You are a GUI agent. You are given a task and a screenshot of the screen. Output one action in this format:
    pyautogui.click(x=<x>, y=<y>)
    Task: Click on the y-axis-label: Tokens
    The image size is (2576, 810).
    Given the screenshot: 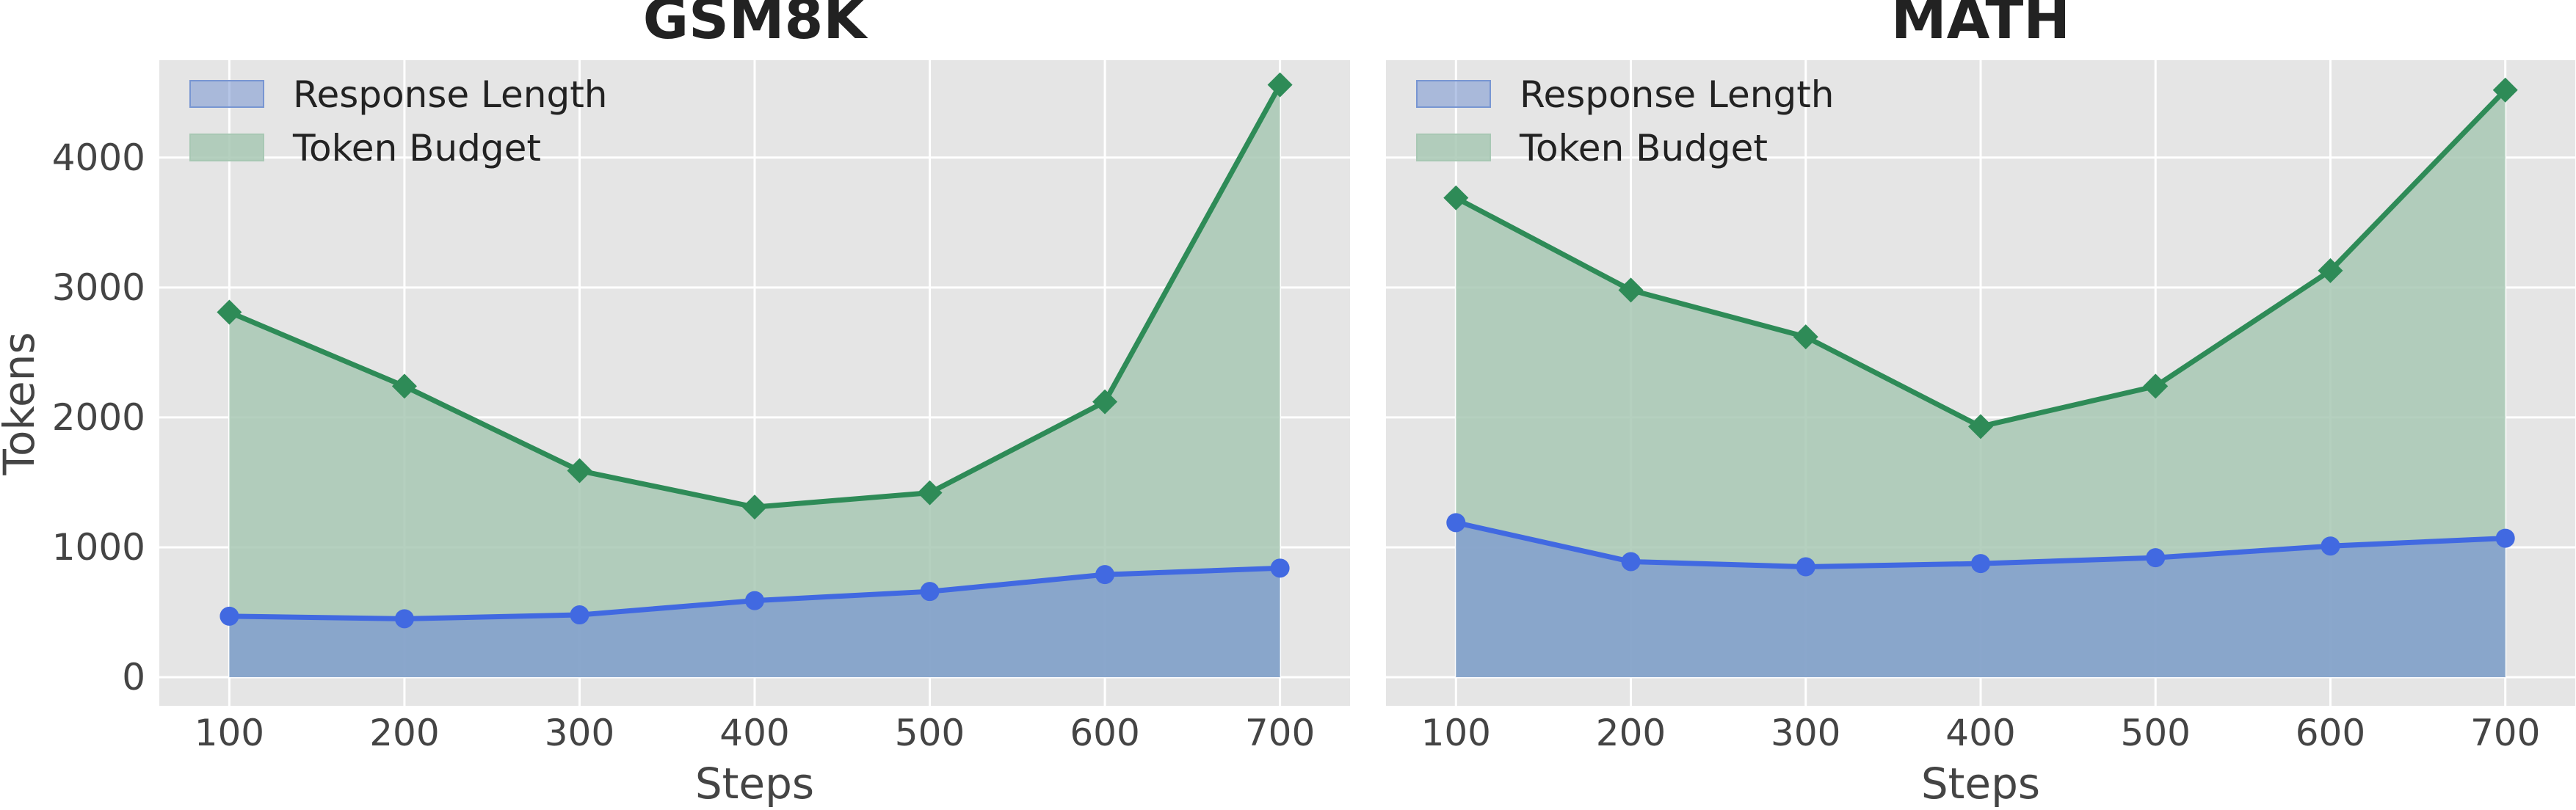 What is the action you would take?
    pyautogui.click(x=22, y=403)
    